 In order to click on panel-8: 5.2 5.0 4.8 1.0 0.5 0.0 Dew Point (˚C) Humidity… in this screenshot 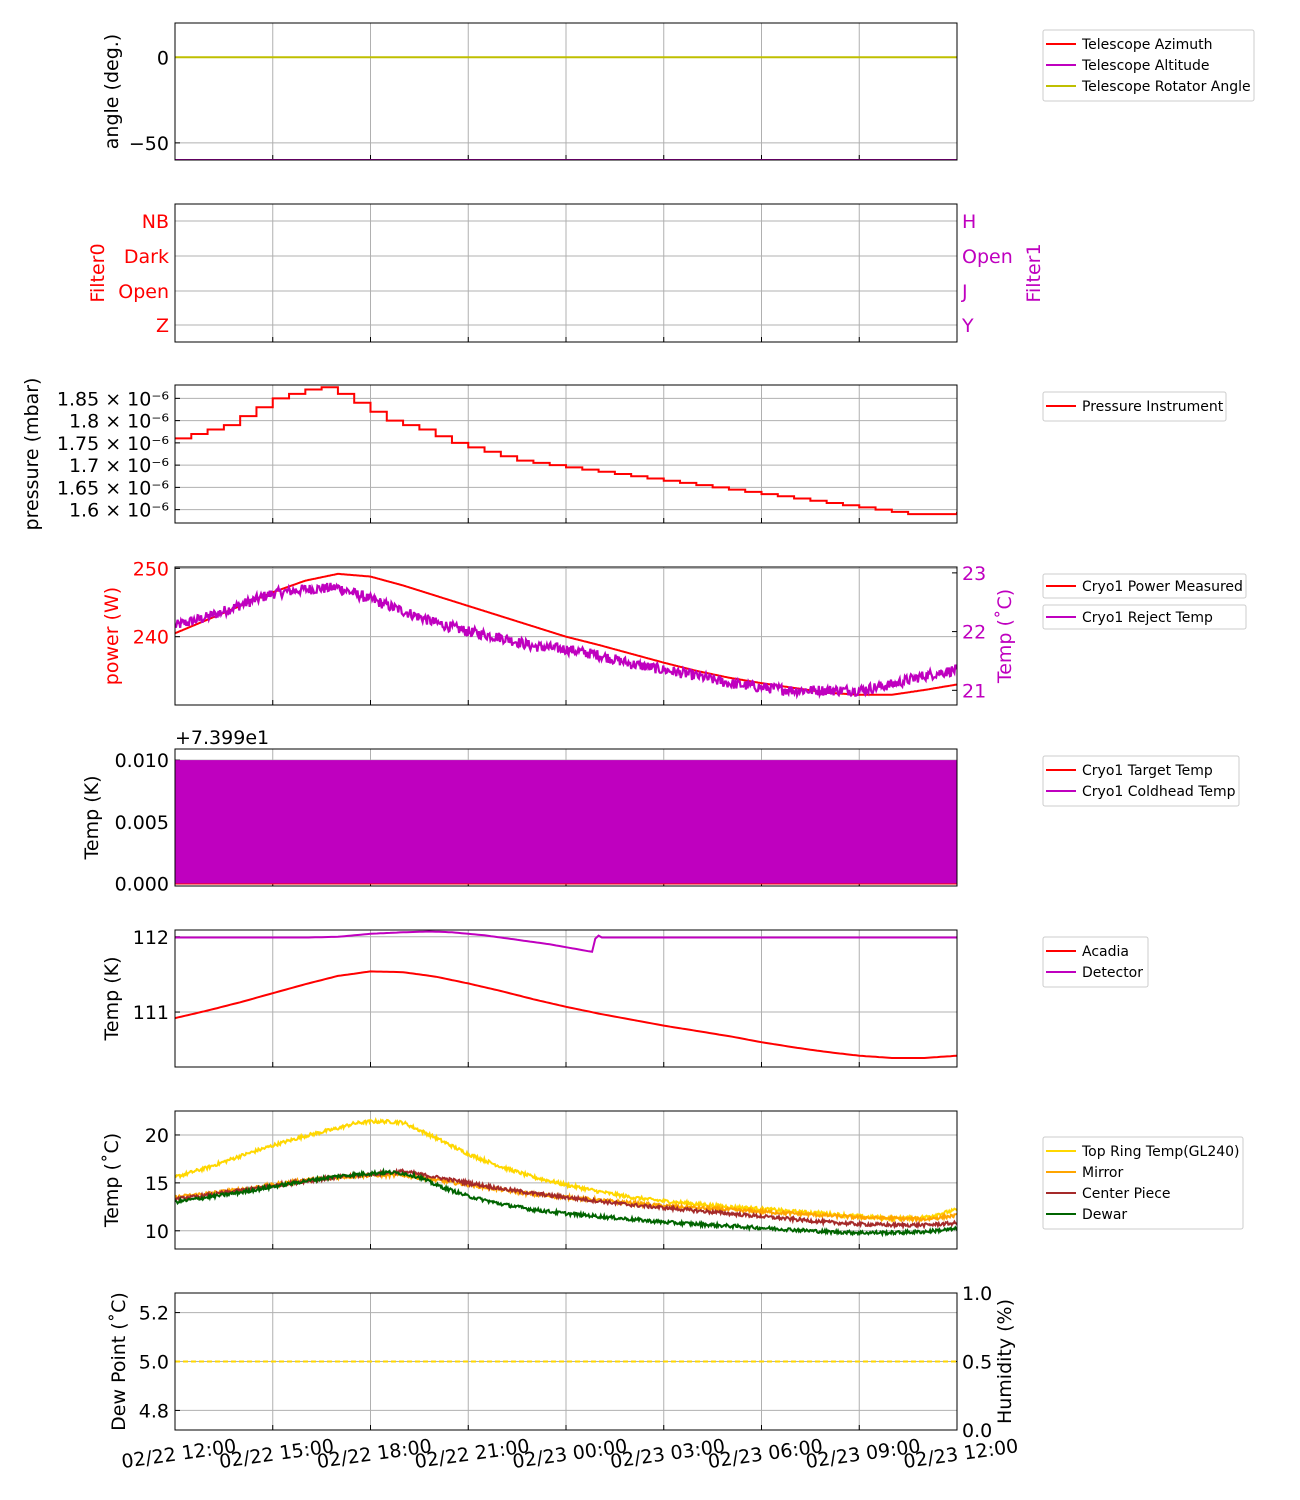, I will do `click(562, 1362)`.